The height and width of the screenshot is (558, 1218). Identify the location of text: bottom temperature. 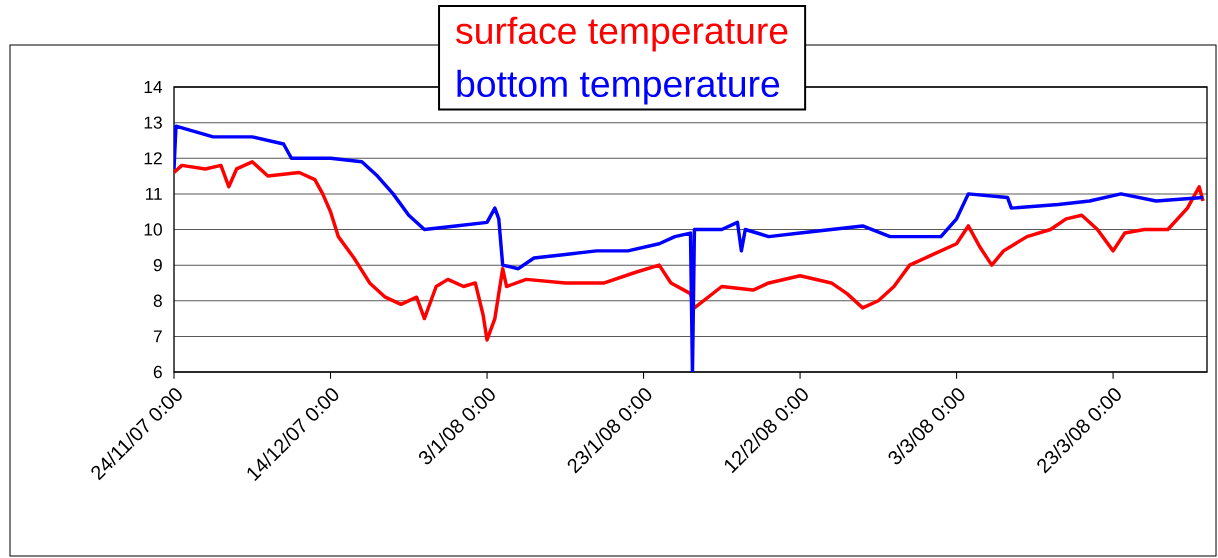
(618, 87).